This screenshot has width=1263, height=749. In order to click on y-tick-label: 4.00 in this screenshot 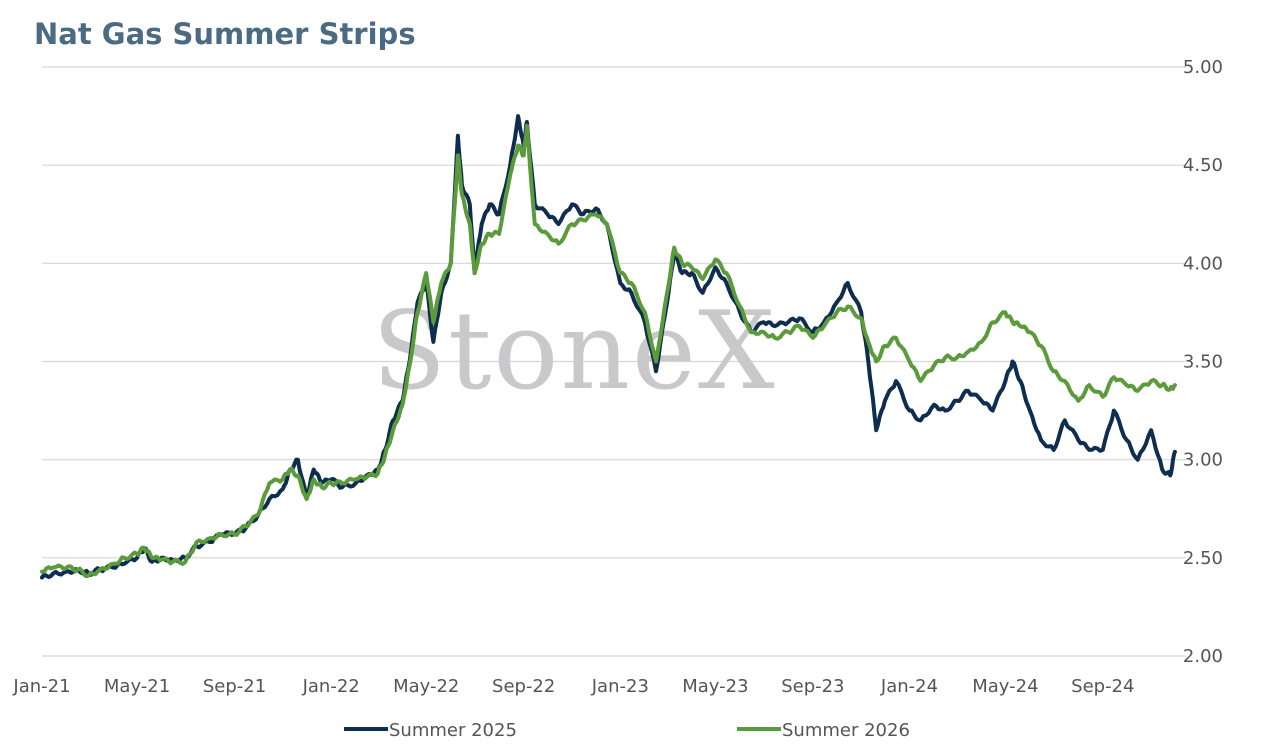, I will do `click(1203, 263)`.